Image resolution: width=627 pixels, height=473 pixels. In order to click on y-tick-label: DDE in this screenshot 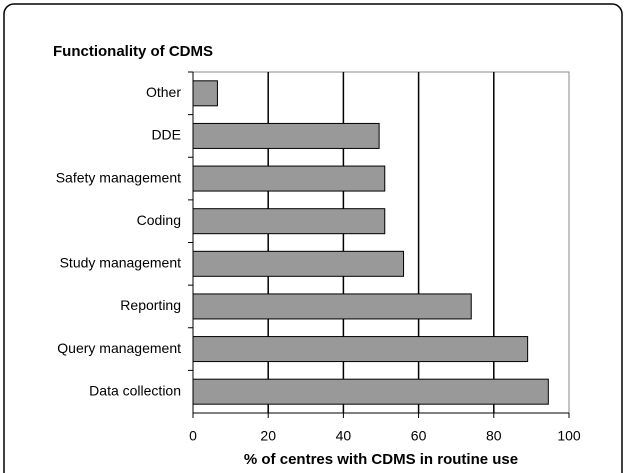, I will do `click(166, 135)`.